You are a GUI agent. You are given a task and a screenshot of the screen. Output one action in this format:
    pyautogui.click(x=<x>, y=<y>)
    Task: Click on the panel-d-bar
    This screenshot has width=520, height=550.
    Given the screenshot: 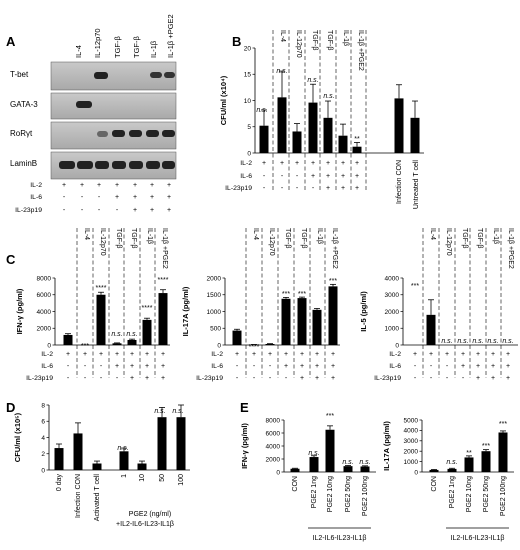 What is the action you would take?
    pyautogui.click(x=162, y=443)
    